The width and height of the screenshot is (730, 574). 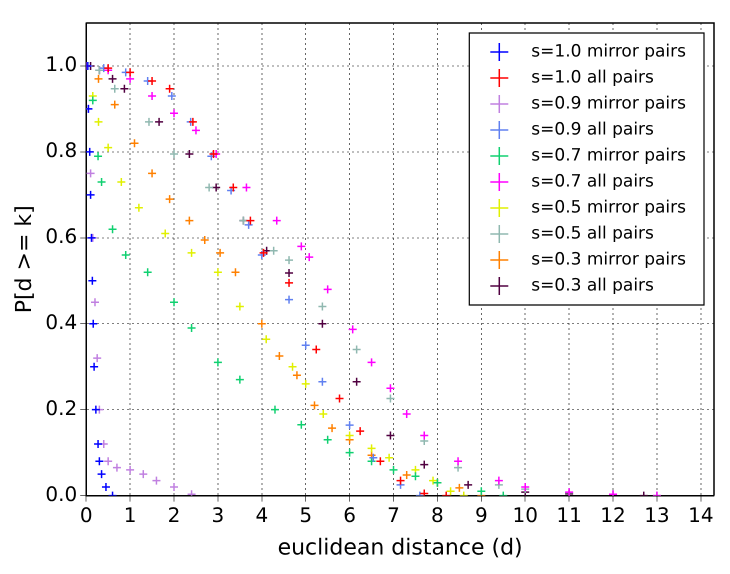 I want to click on x-tick-label: 4, so click(x=261, y=514).